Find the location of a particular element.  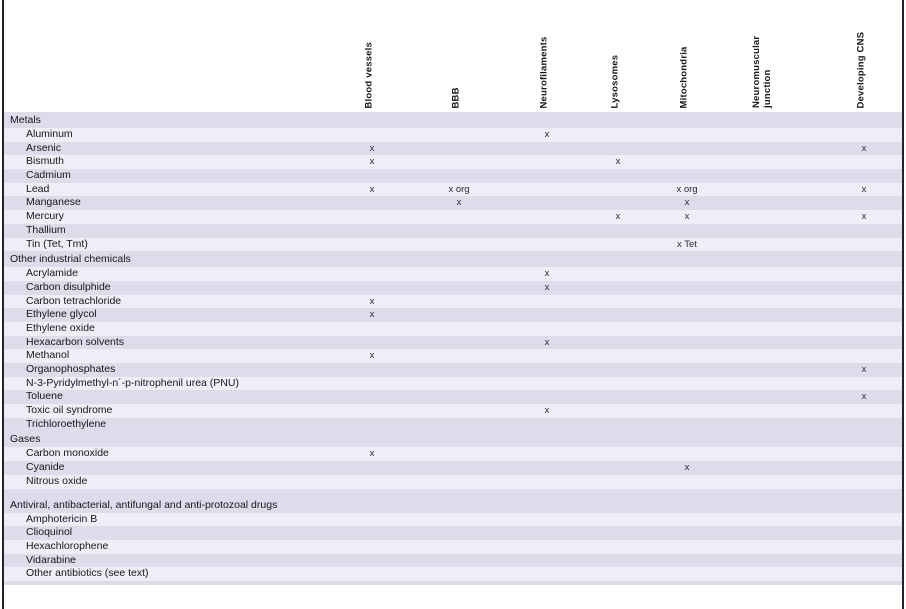

row-label: Mercury is located at coordinates (45, 216).